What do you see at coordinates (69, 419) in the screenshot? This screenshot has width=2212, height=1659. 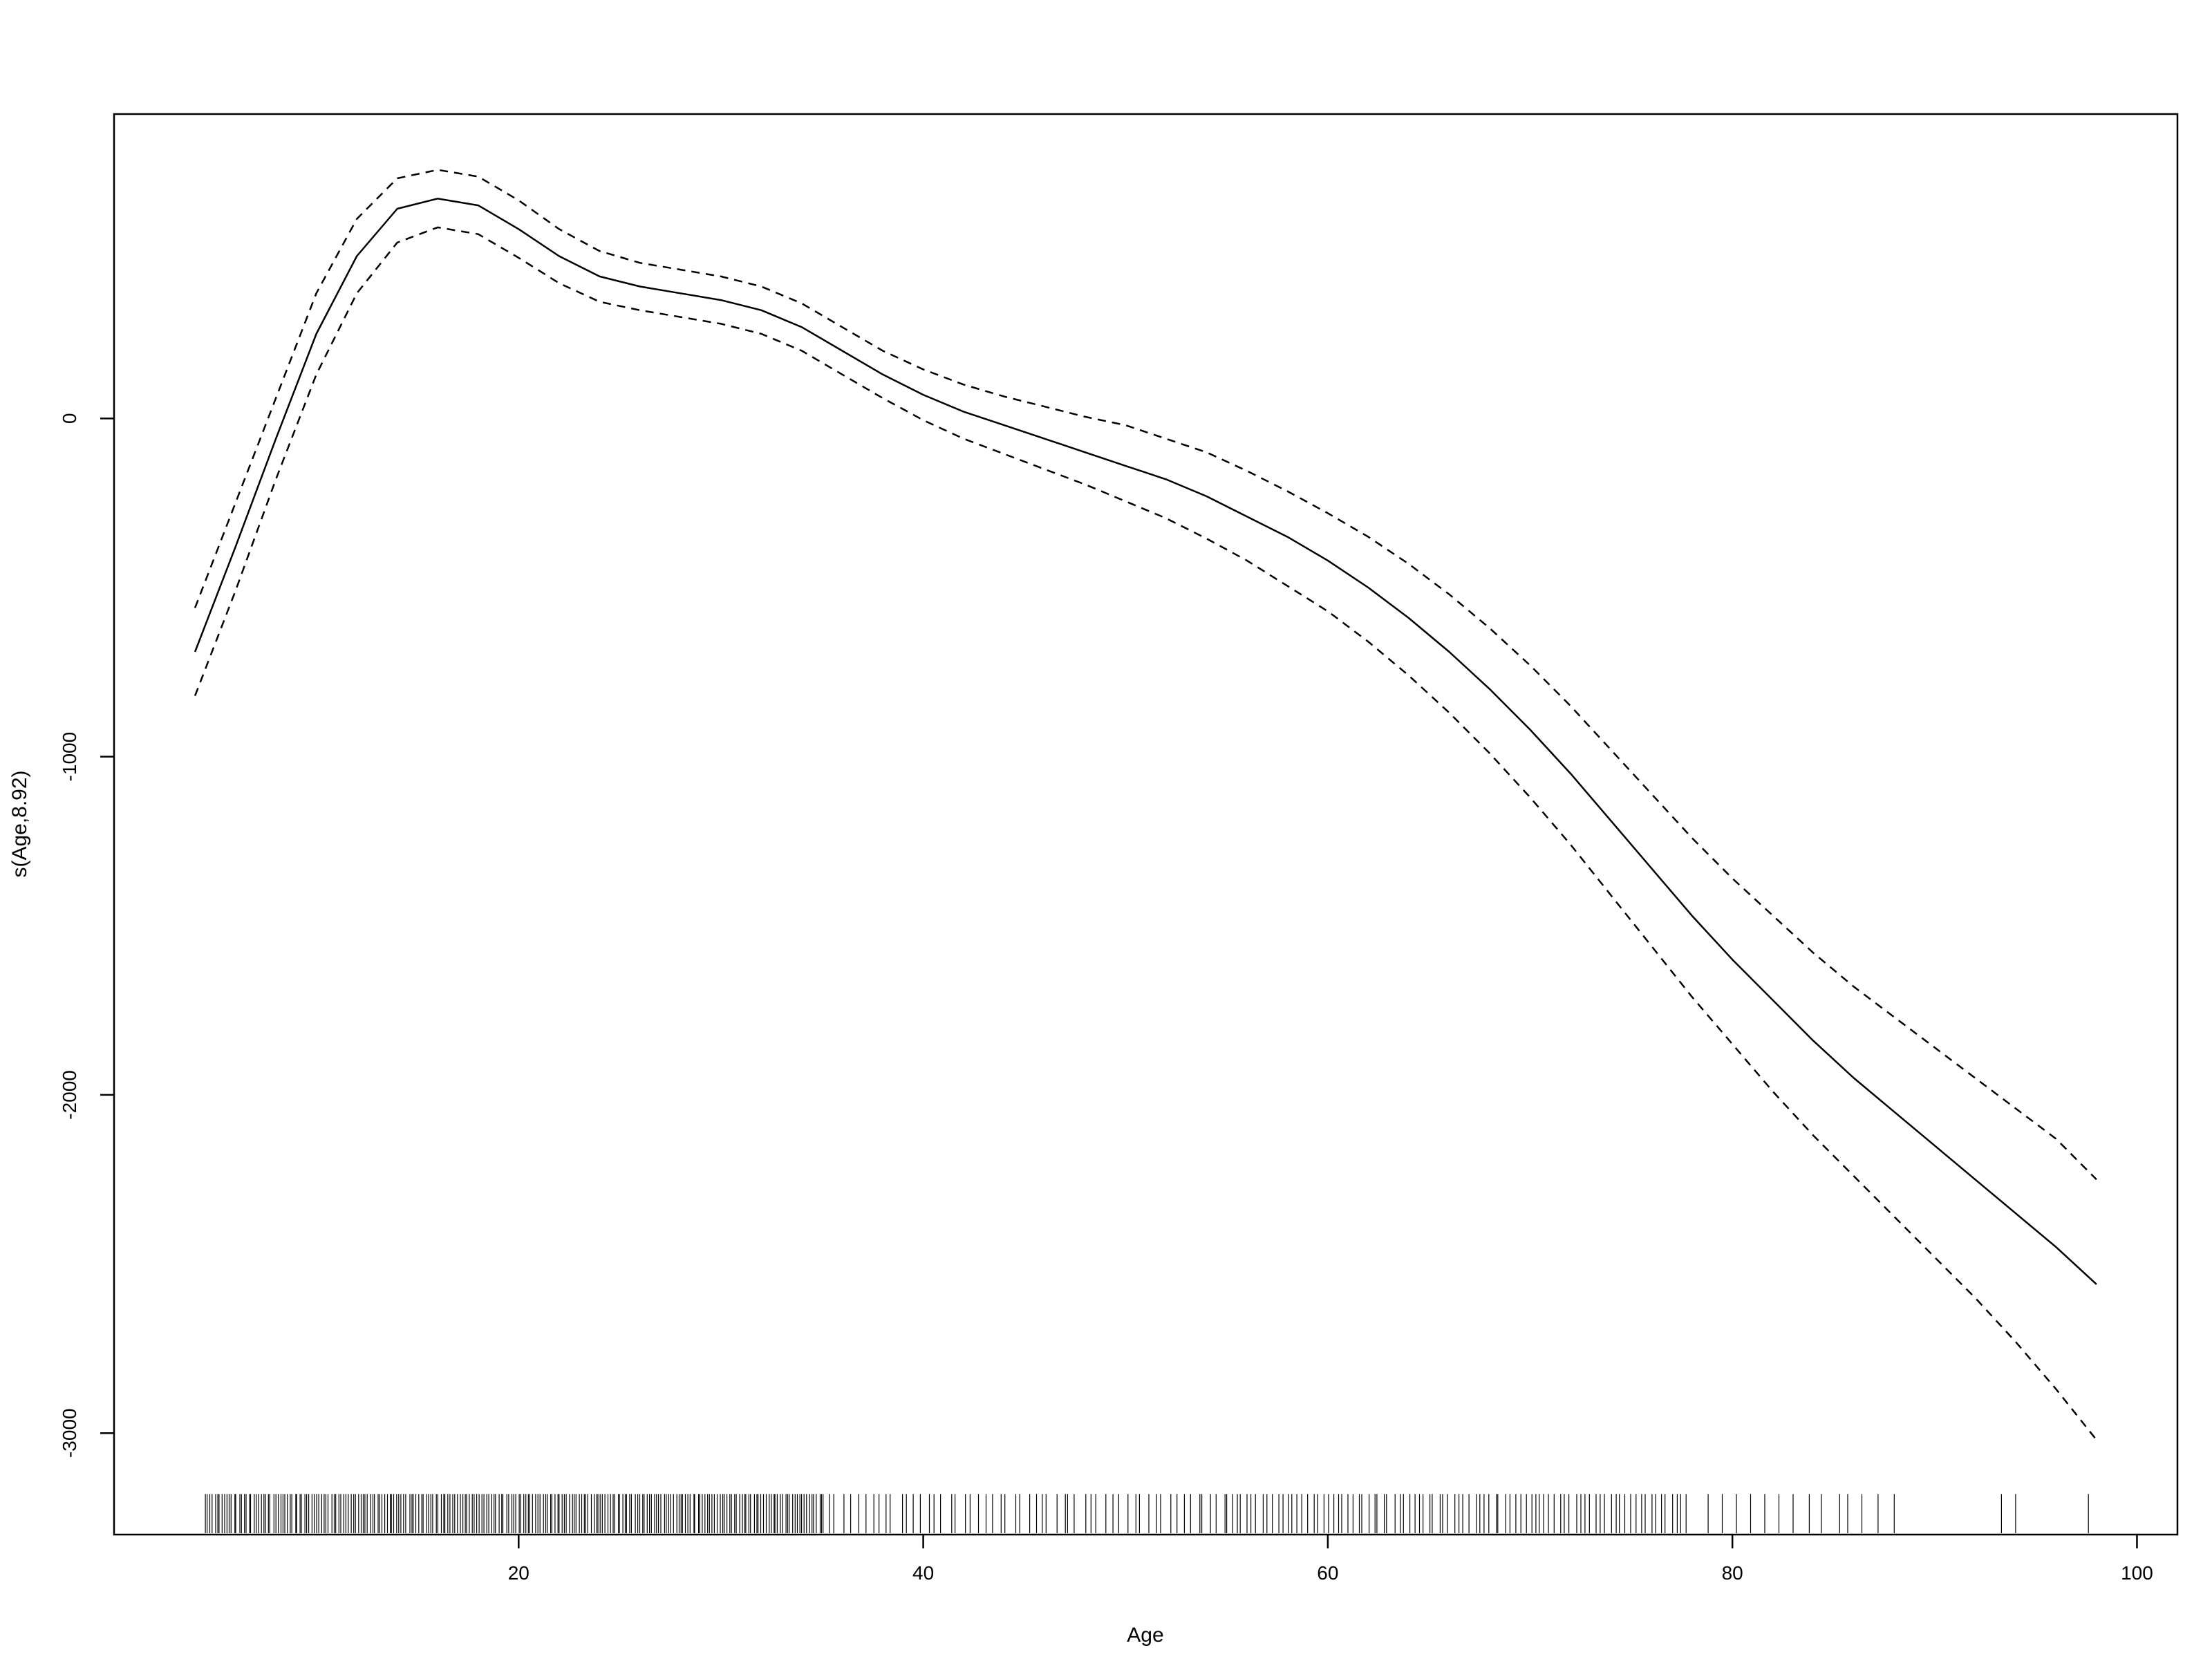 I see `y-tick-label: 0` at bounding box center [69, 419].